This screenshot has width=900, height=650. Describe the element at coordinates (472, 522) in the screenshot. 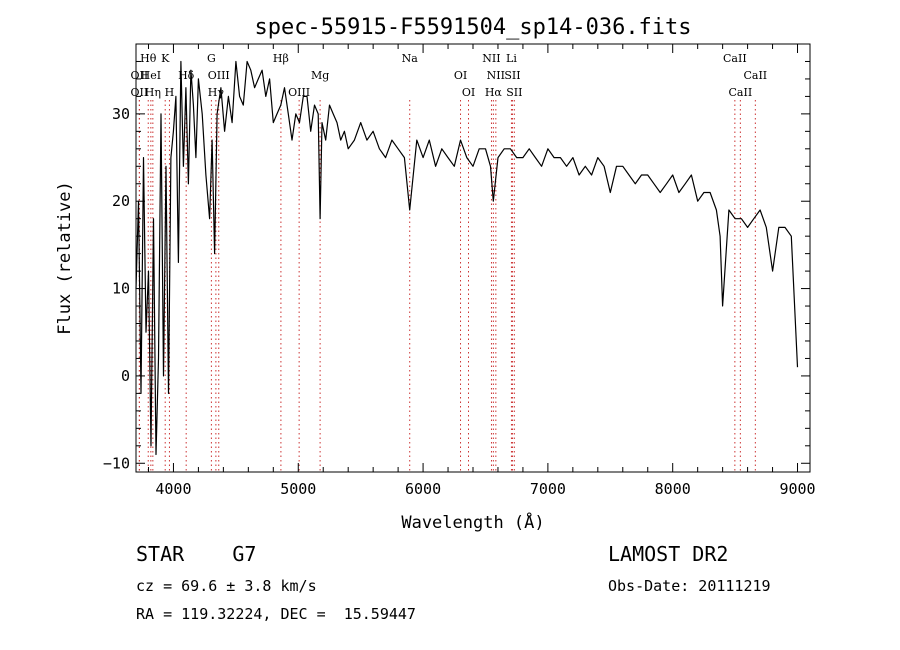

I see `x-axis-label: Wavelength (Å)` at that location.